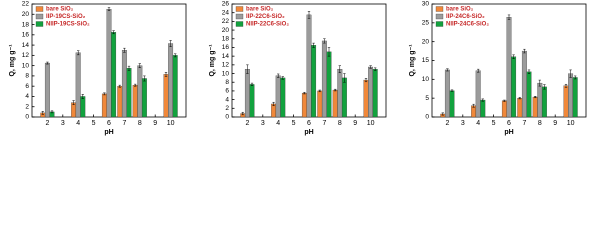 The height and width of the screenshot is (240, 596). I want to click on y-tick-label: 5, so click(427, 98).